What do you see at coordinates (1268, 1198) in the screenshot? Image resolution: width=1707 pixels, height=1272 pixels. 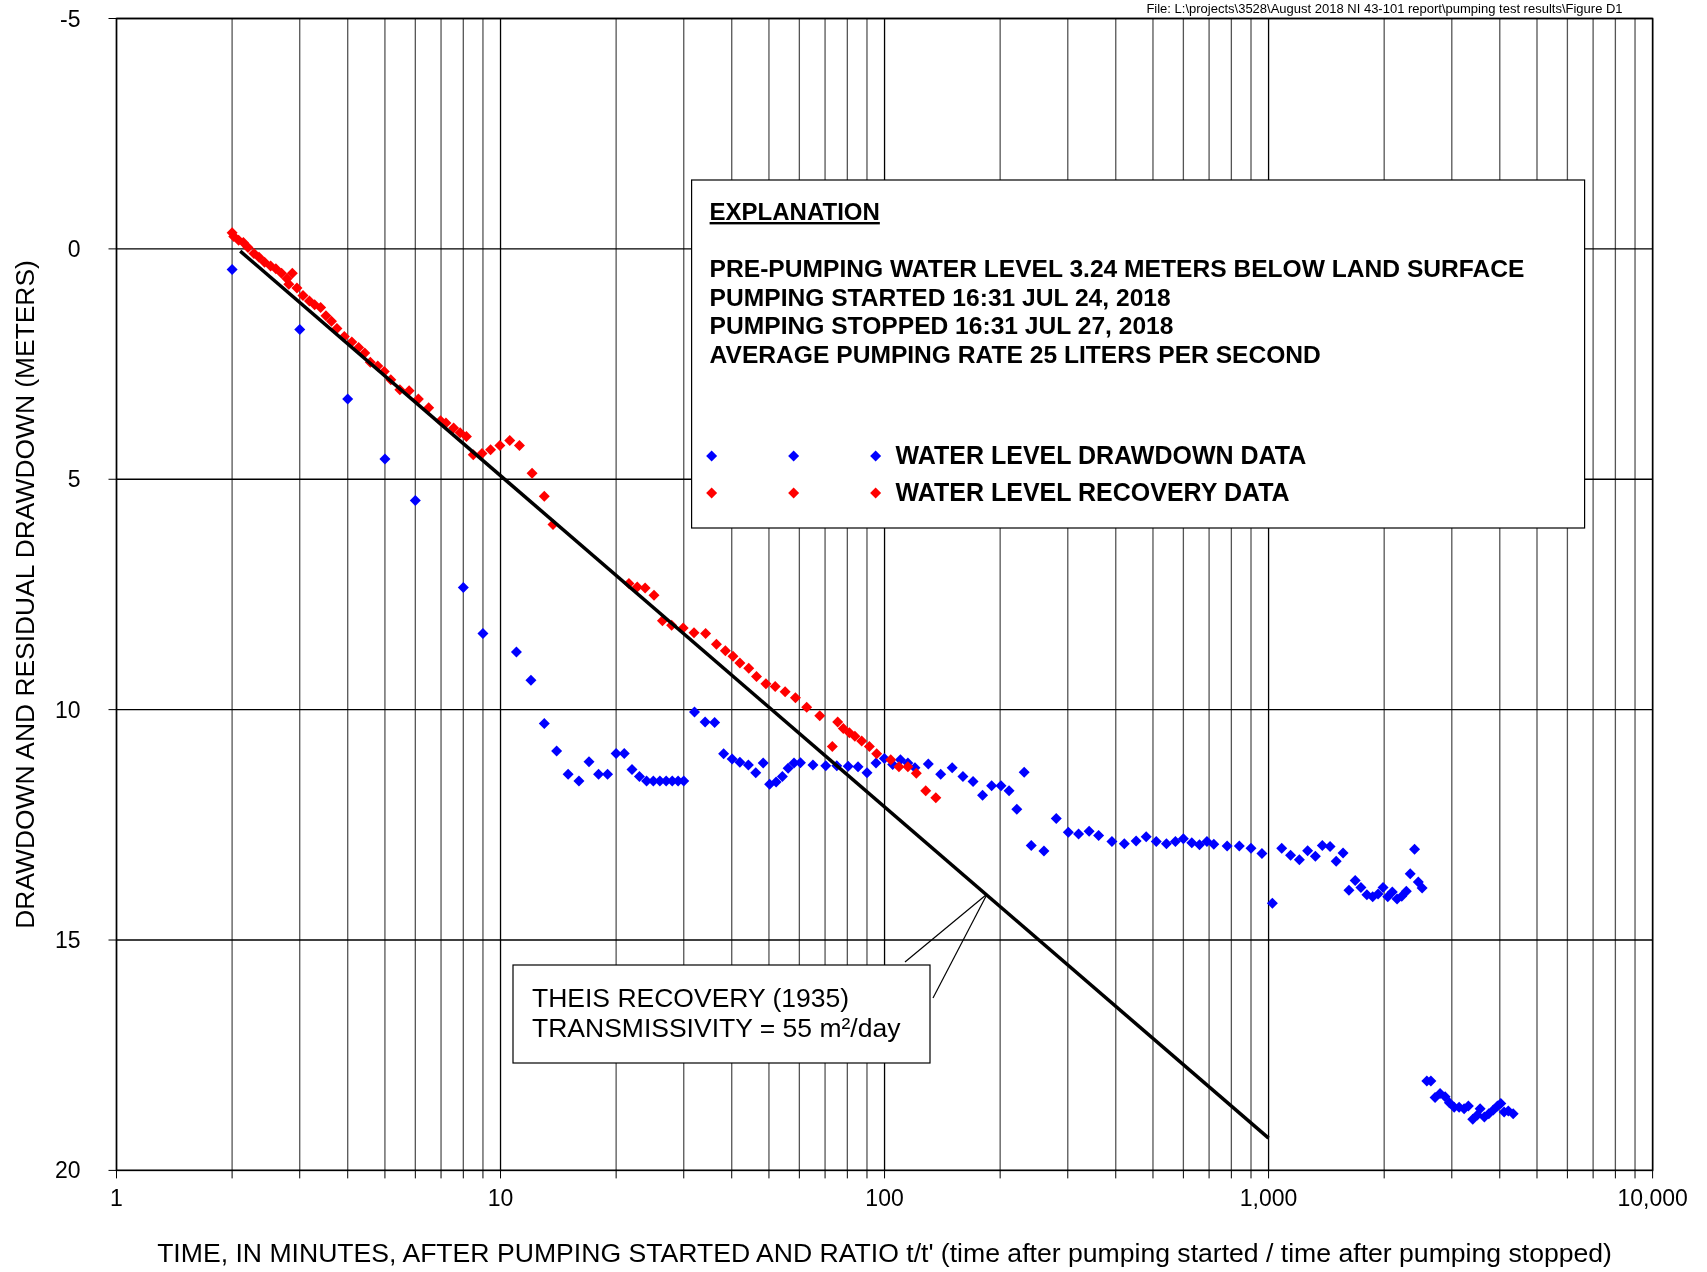 I see `x-tick-label: 1,000` at bounding box center [1268, 1198].